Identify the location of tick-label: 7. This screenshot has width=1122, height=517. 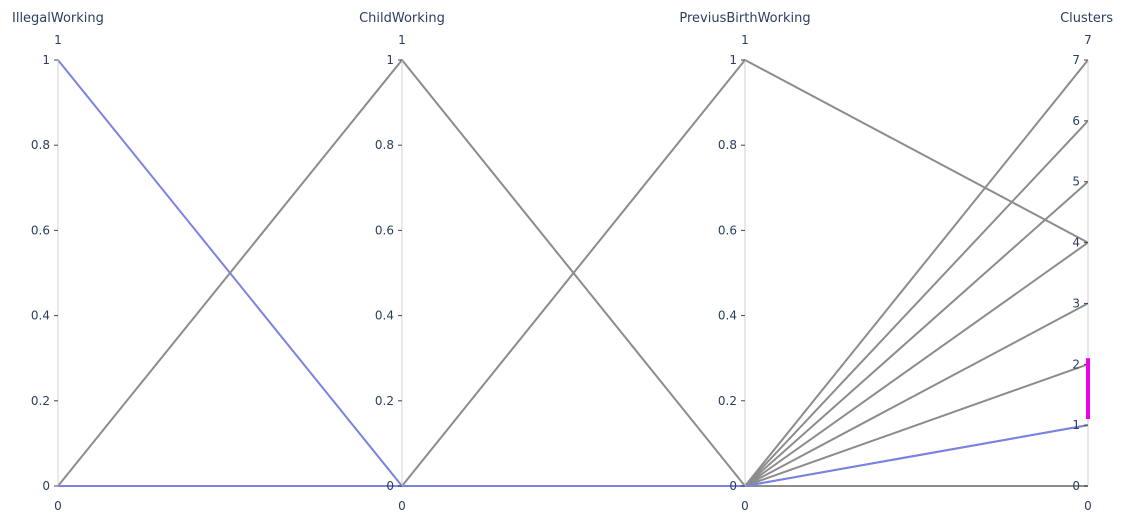
(1076, 60).